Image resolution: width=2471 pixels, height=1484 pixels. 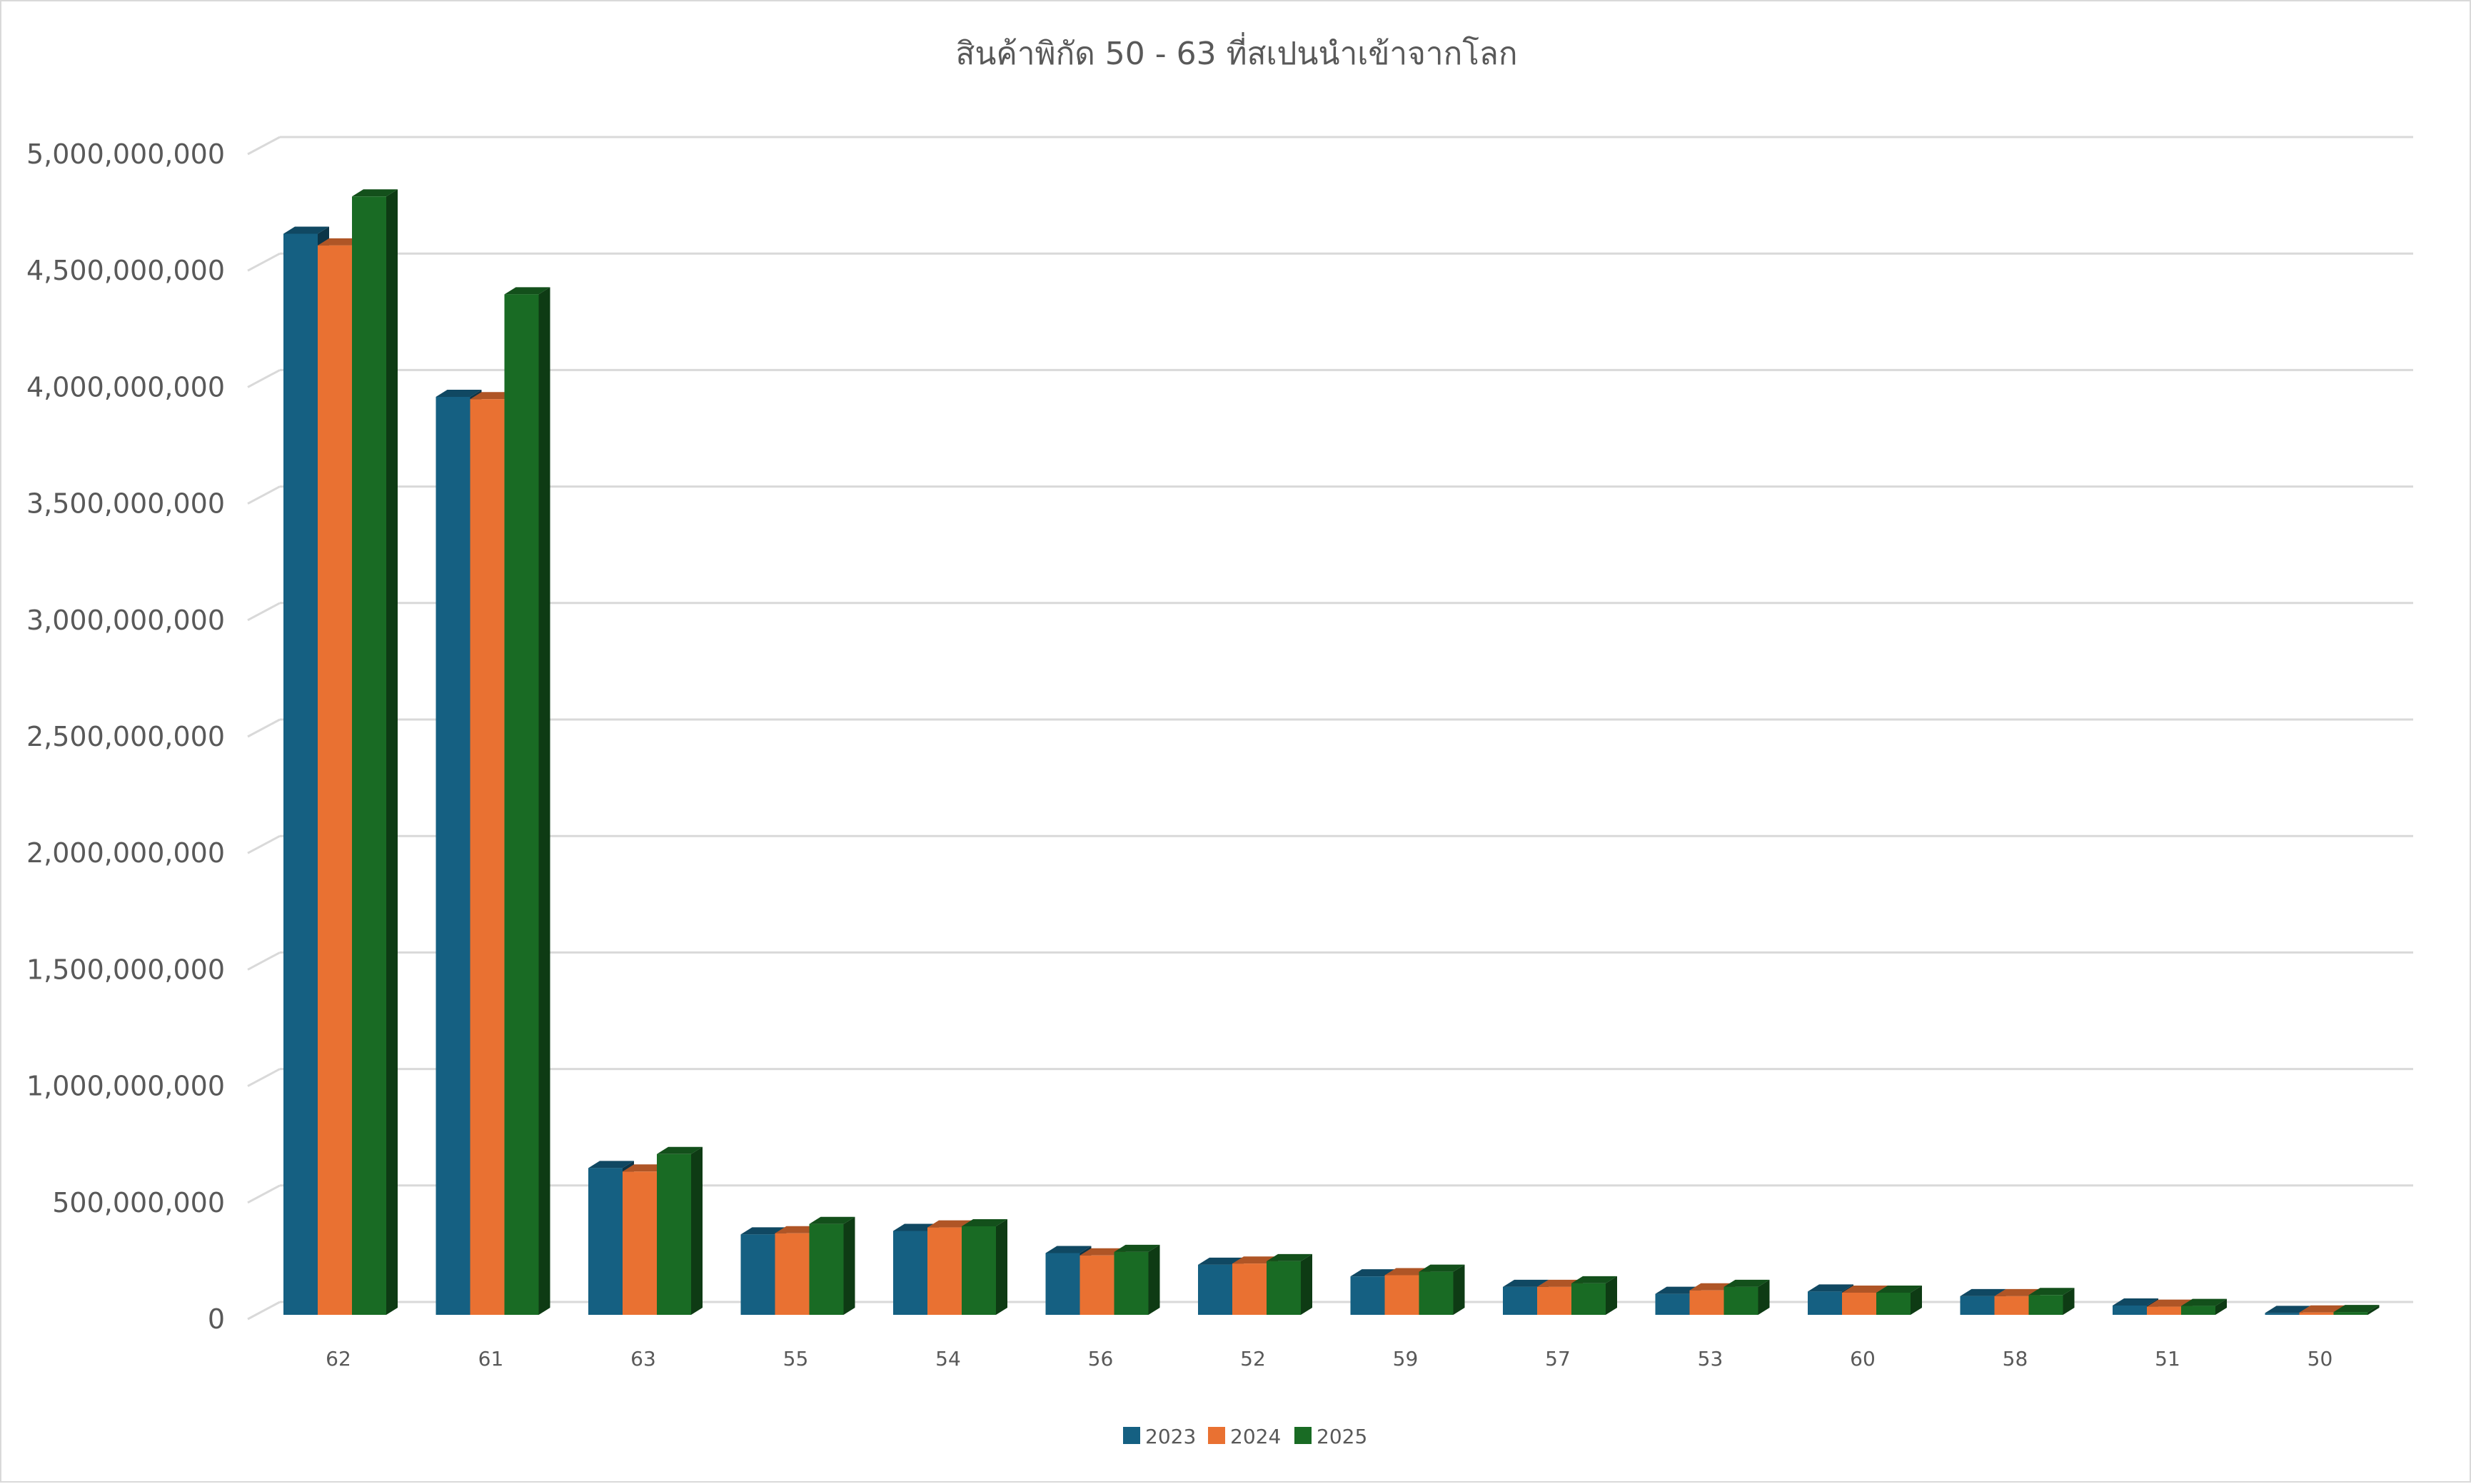 What do you see at coordinates (1710, 1359) in the screenshot?
I see `x-tick-label: 53` at bounding box center [1710, 1359].